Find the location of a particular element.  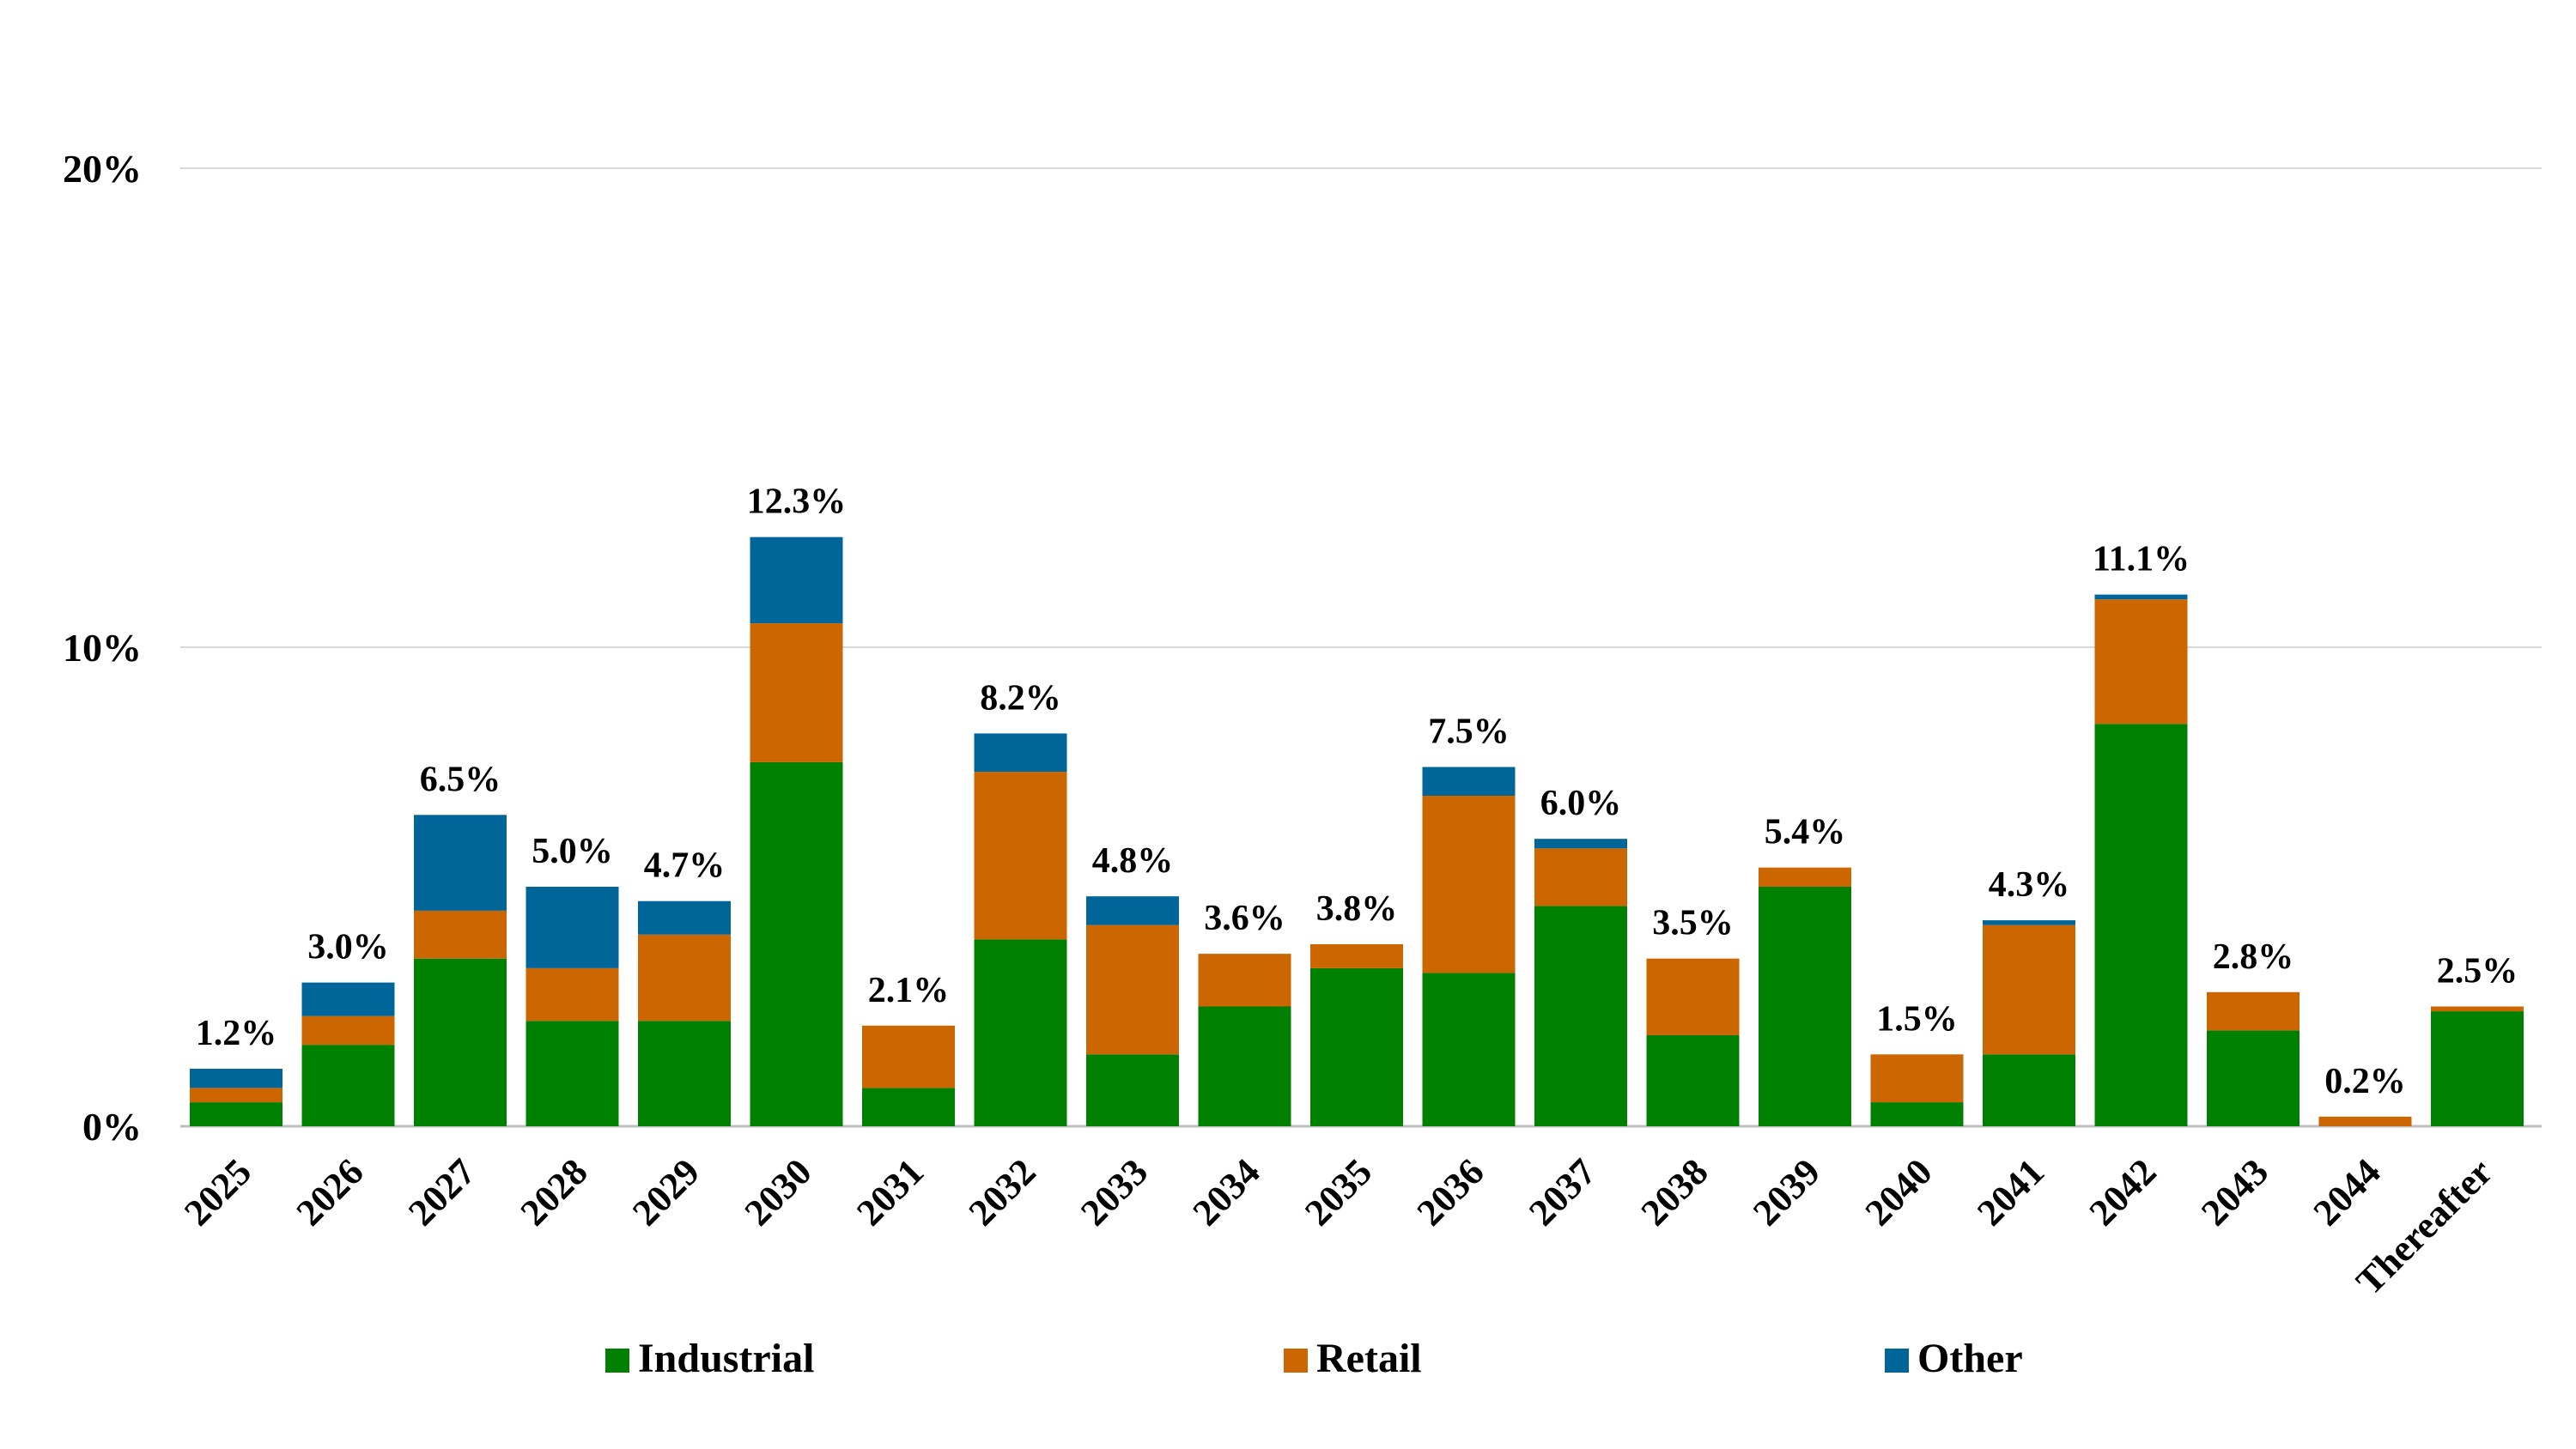

legend-label-retail: Retail is located at coordinates (1369, 1358).